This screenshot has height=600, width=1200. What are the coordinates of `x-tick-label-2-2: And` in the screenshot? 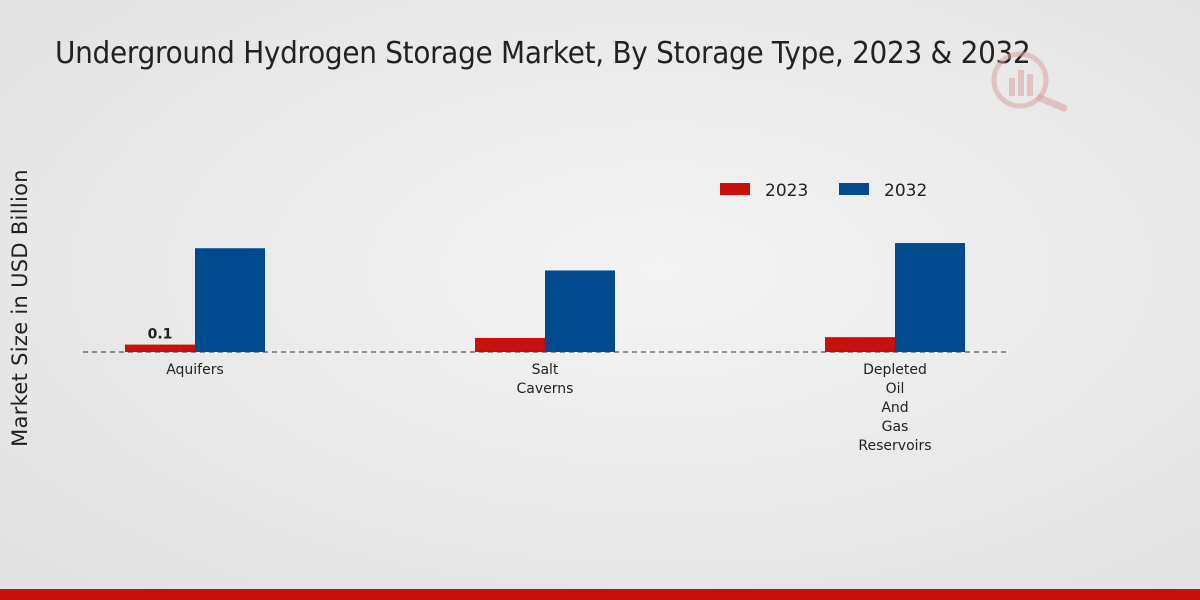 It's located at (894, 408).